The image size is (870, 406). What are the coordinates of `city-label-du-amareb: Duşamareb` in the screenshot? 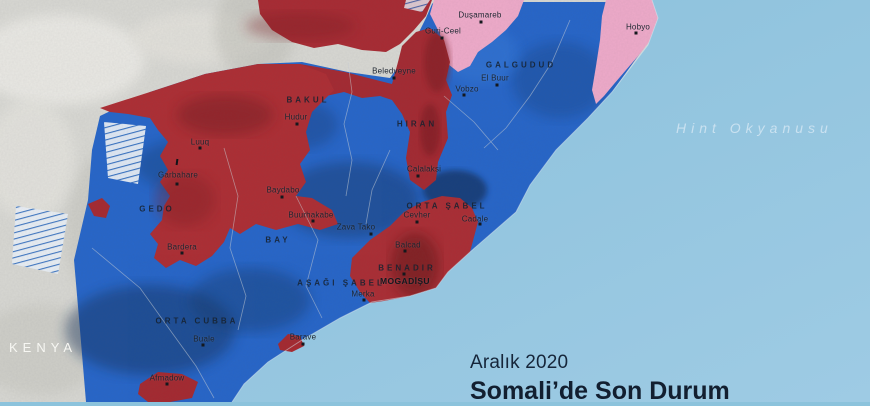 It's located at (480, 15).